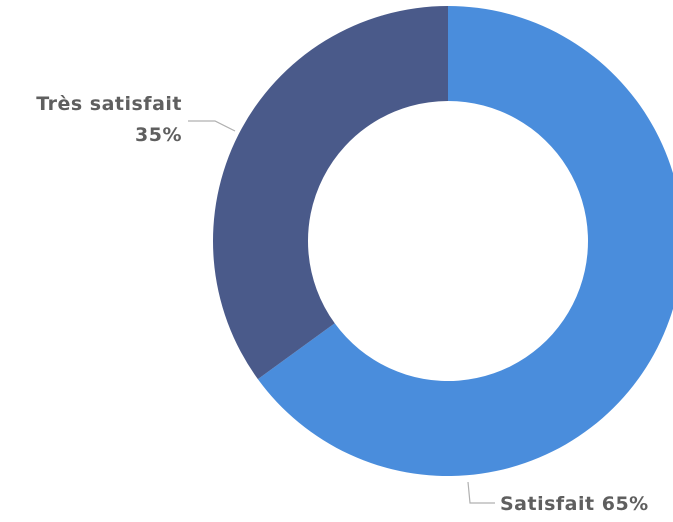 The width and height of the screenshot is (673, 522). What do you see at coordinates (158, 135) in the screenshot?
I see `value-label: 35%` at bounding box center [158, 135].